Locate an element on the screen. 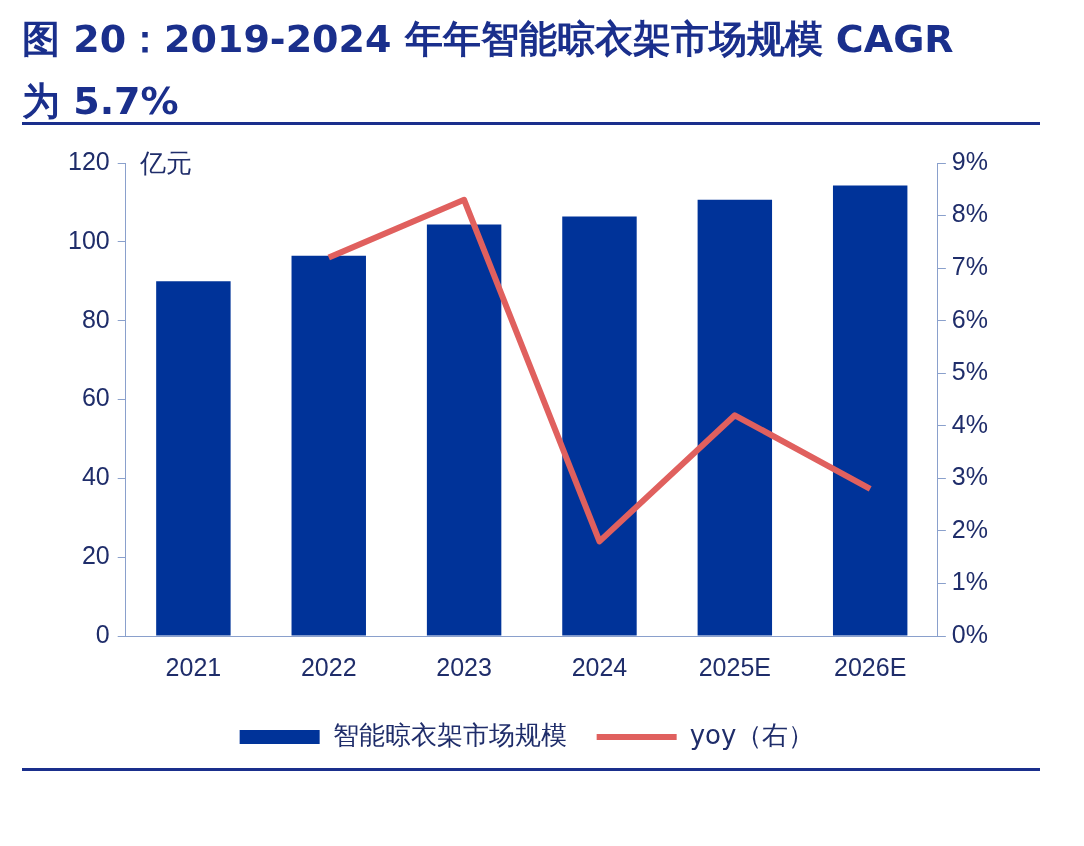 The width and height of the screenshot is (1084, 846). legend-label: yoy（右） is located at coordinates (752, 734).